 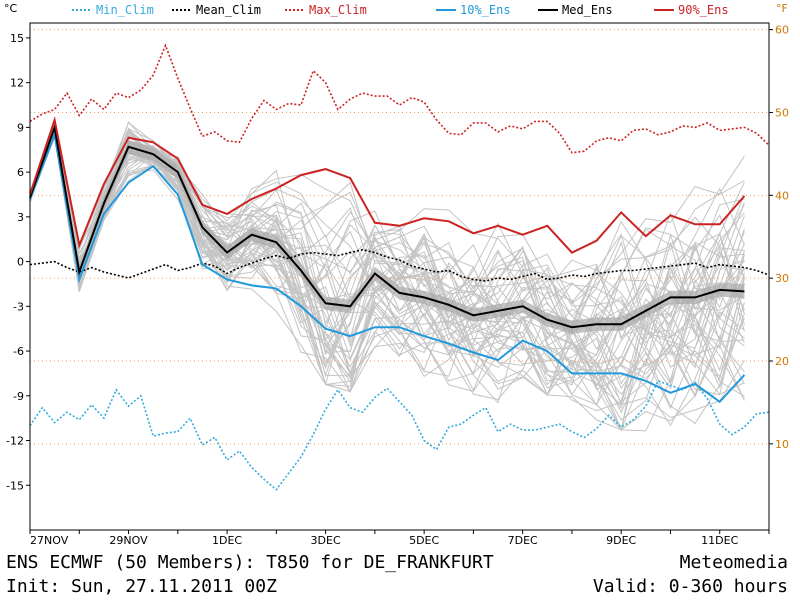 I want to click on x-tick-label: 1DEC, so click(x=227, y=540).